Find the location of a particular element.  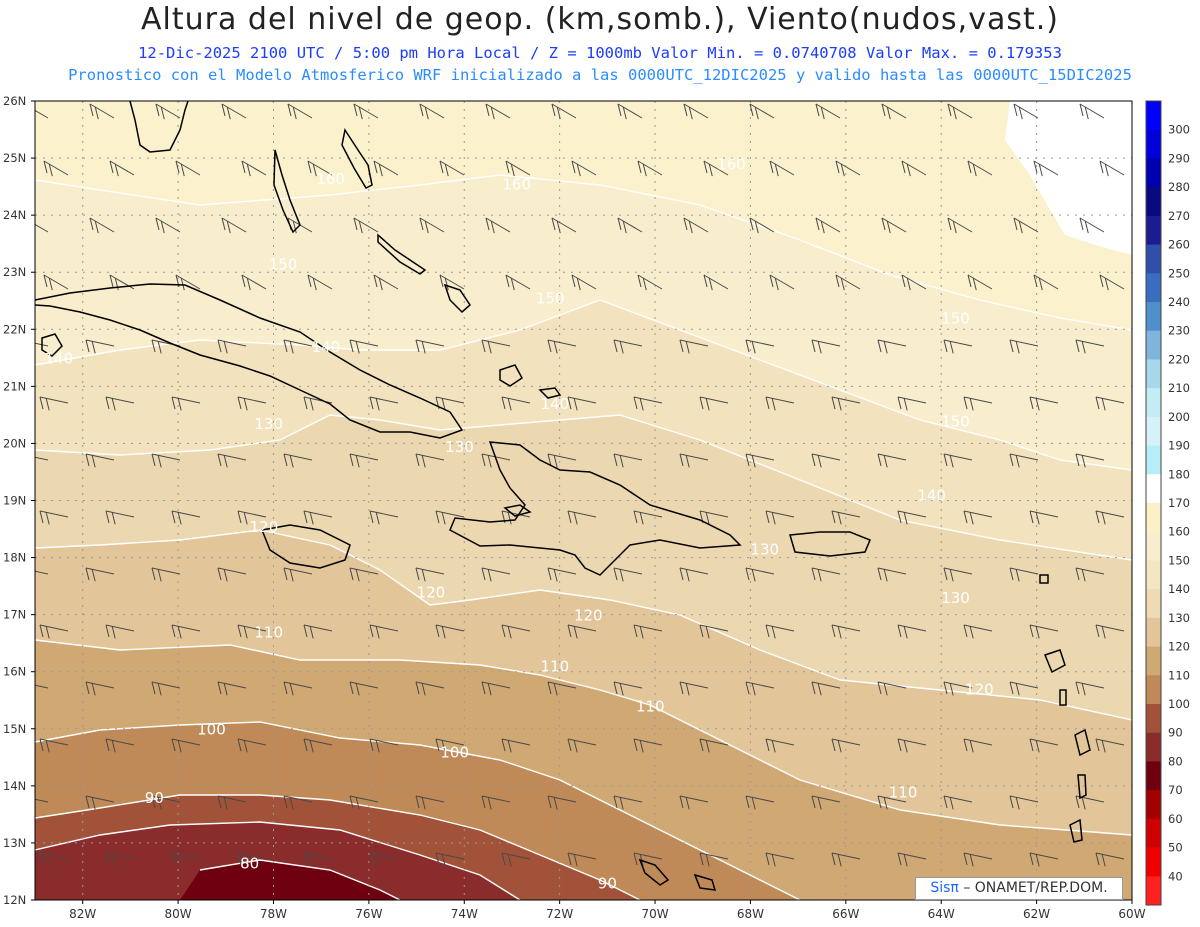

colorbar-label: 230 is located at coordinates (1179, 331).